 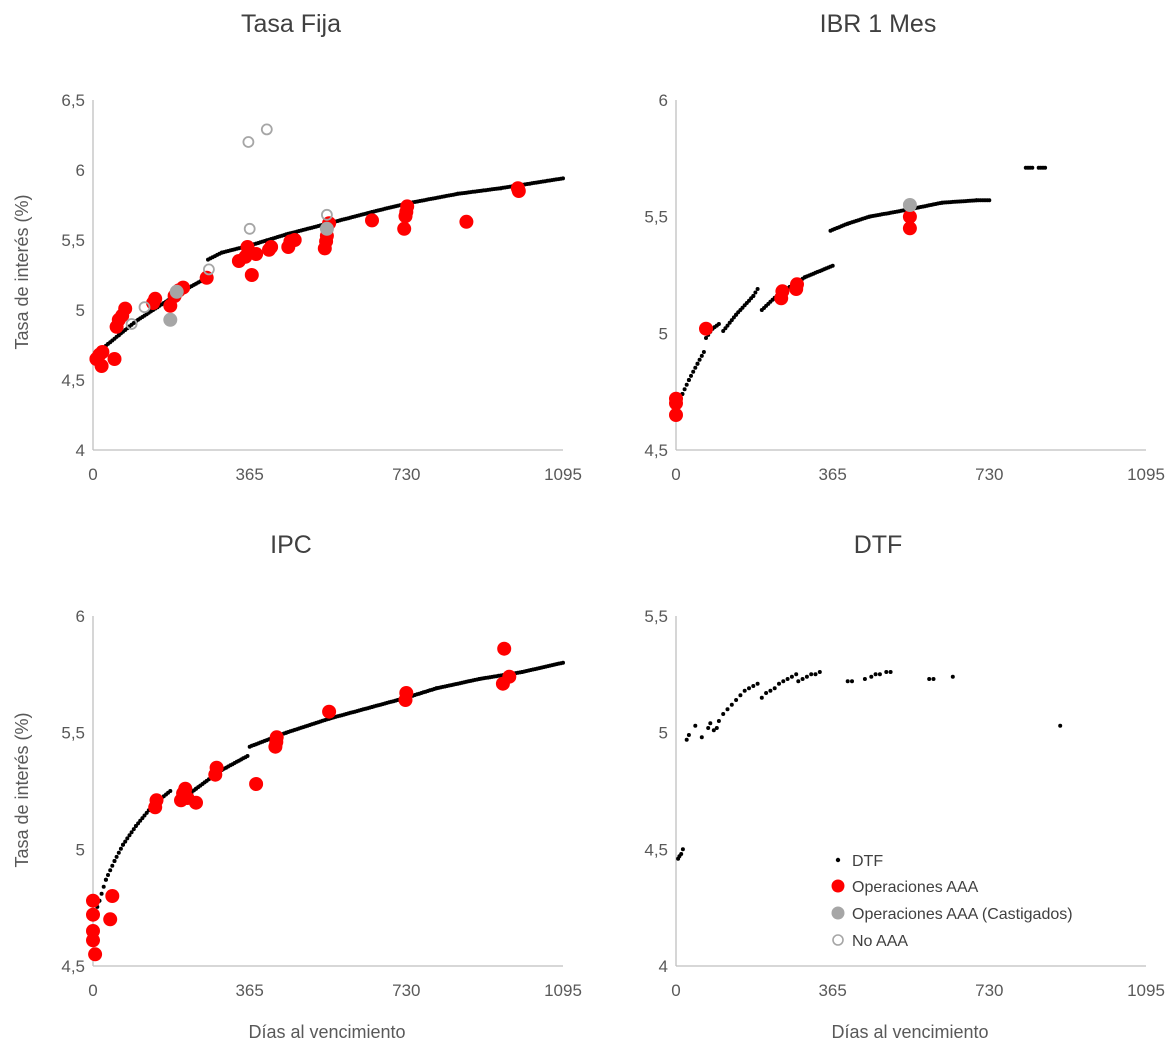 I want to click on legend-label: No AAA, so click(x=880, y=941).